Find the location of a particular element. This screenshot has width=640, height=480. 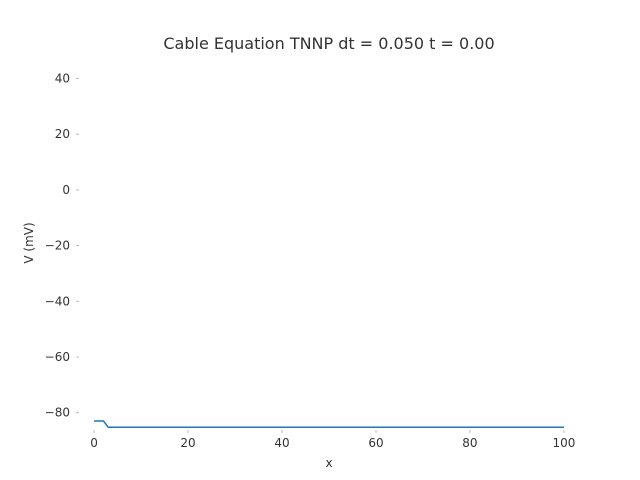

y-axis-label: V (mV) is located at coordinates (29, 242).